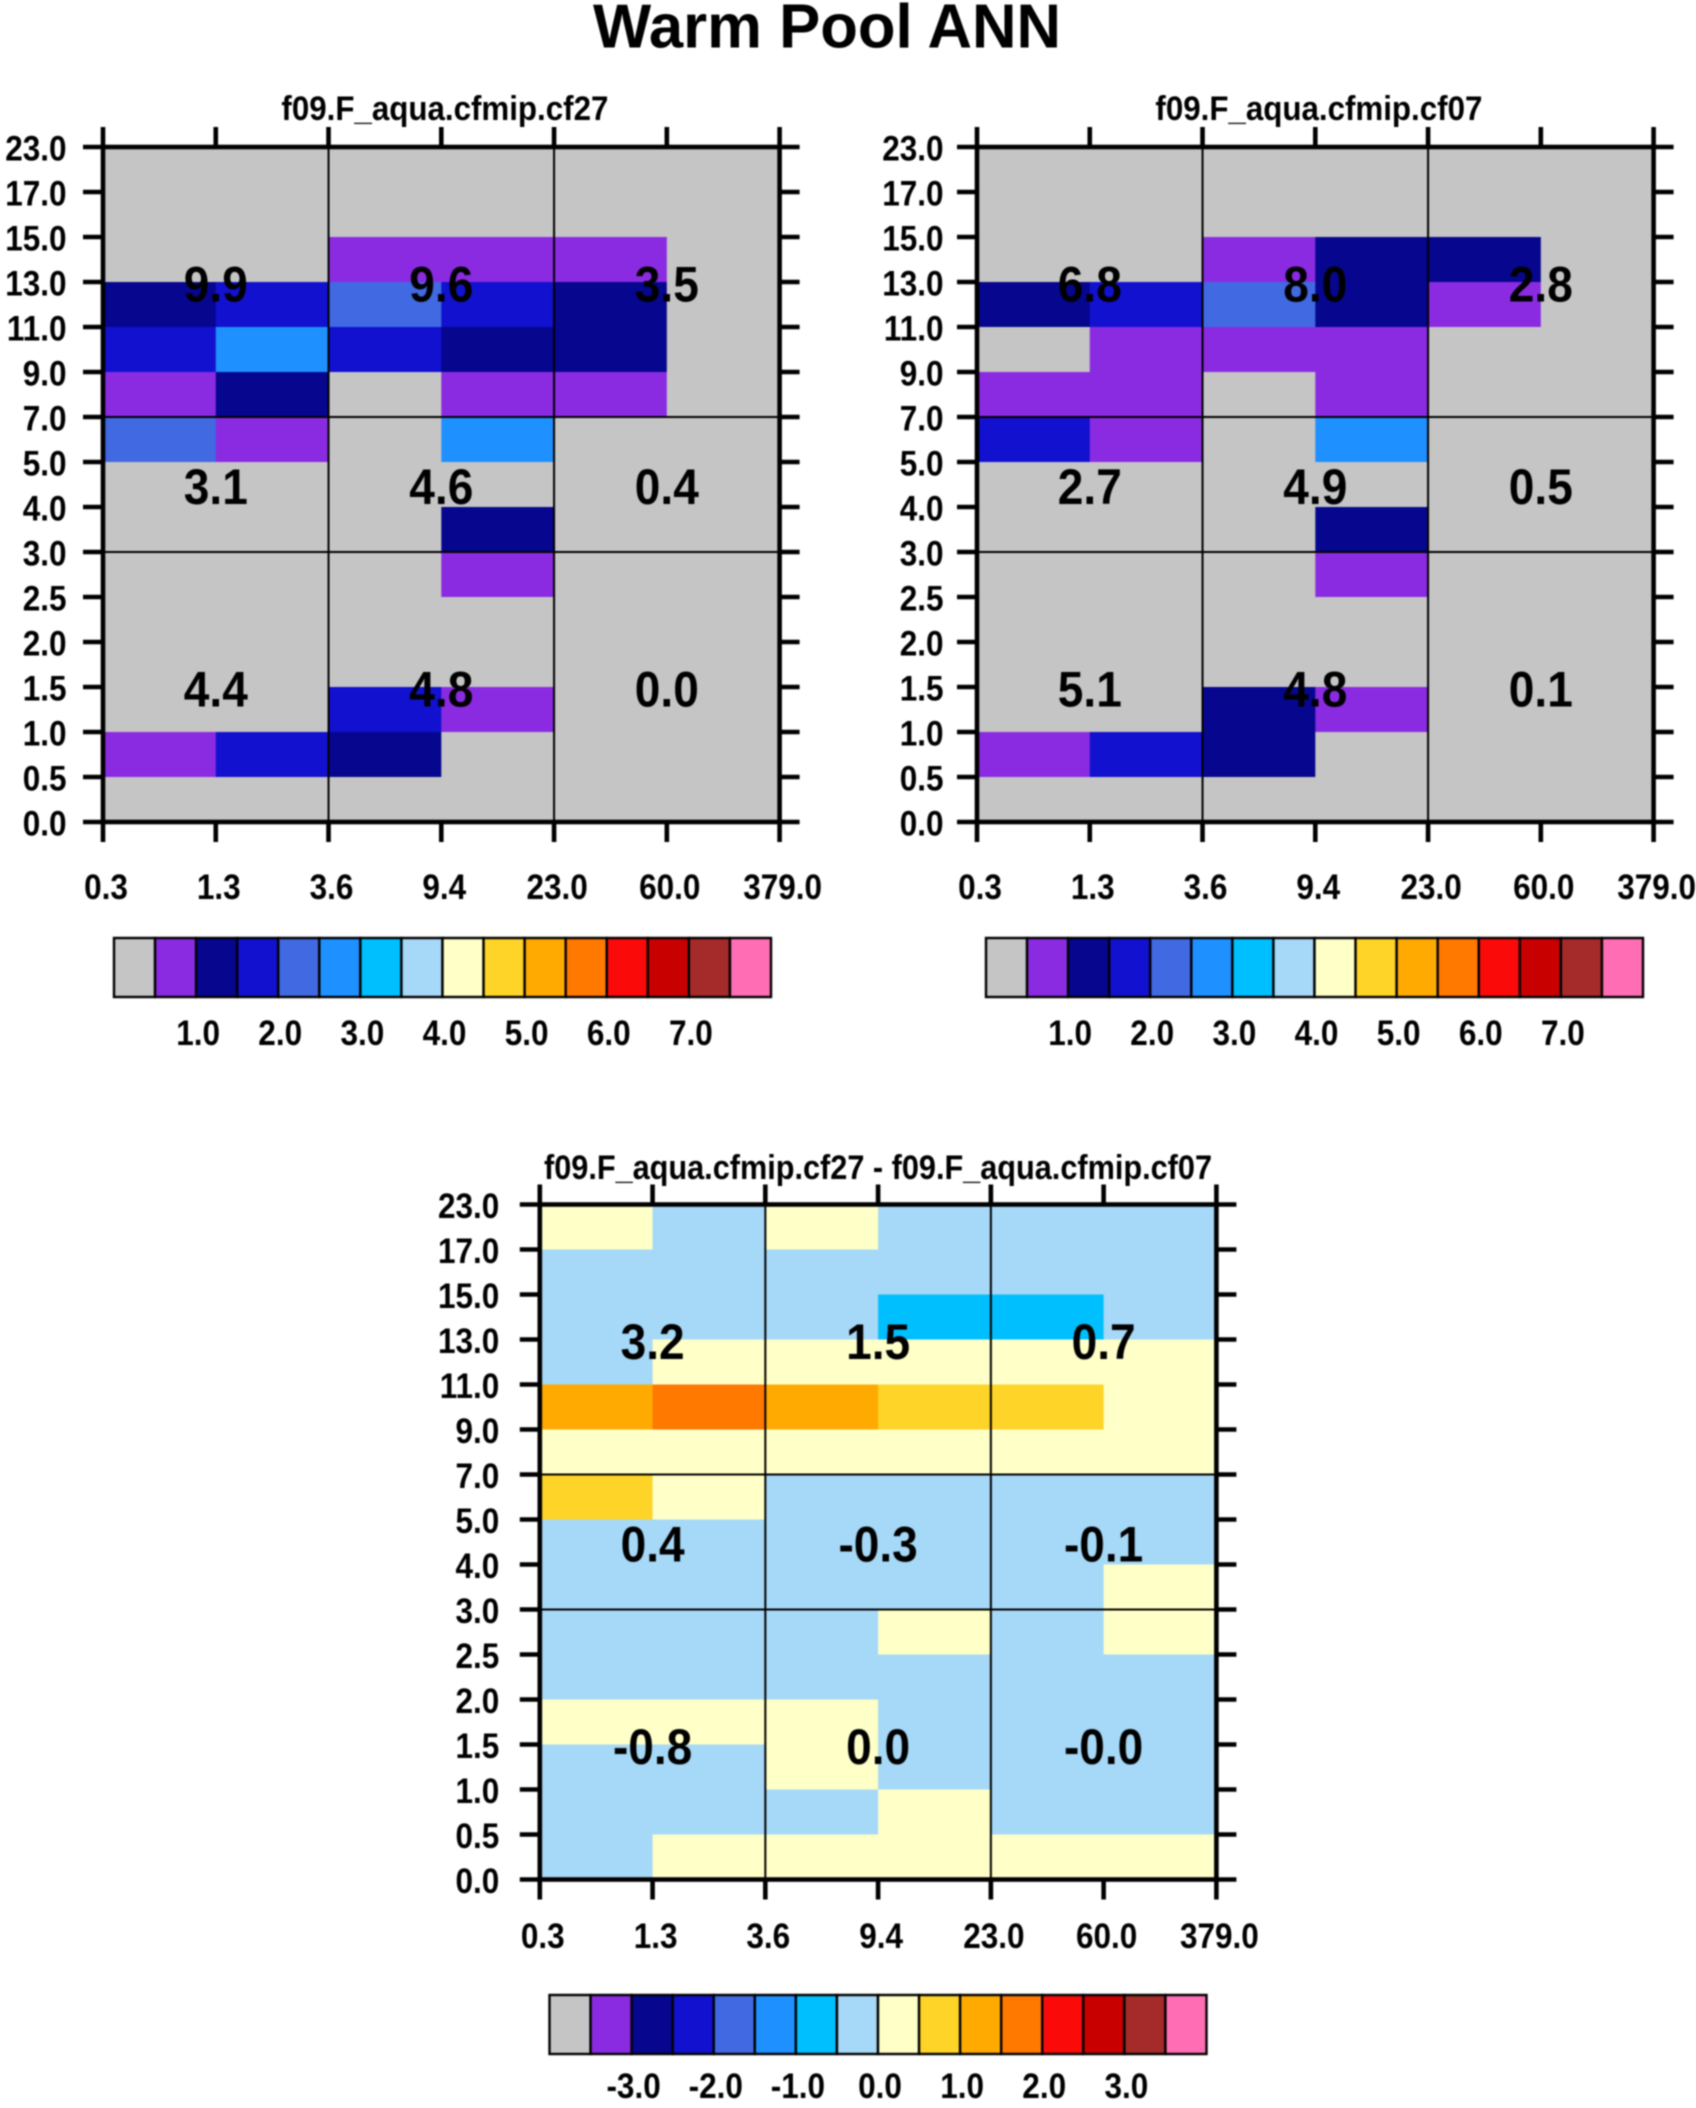  I want to click on svg-text: 0.7, so click(1104, 1342).